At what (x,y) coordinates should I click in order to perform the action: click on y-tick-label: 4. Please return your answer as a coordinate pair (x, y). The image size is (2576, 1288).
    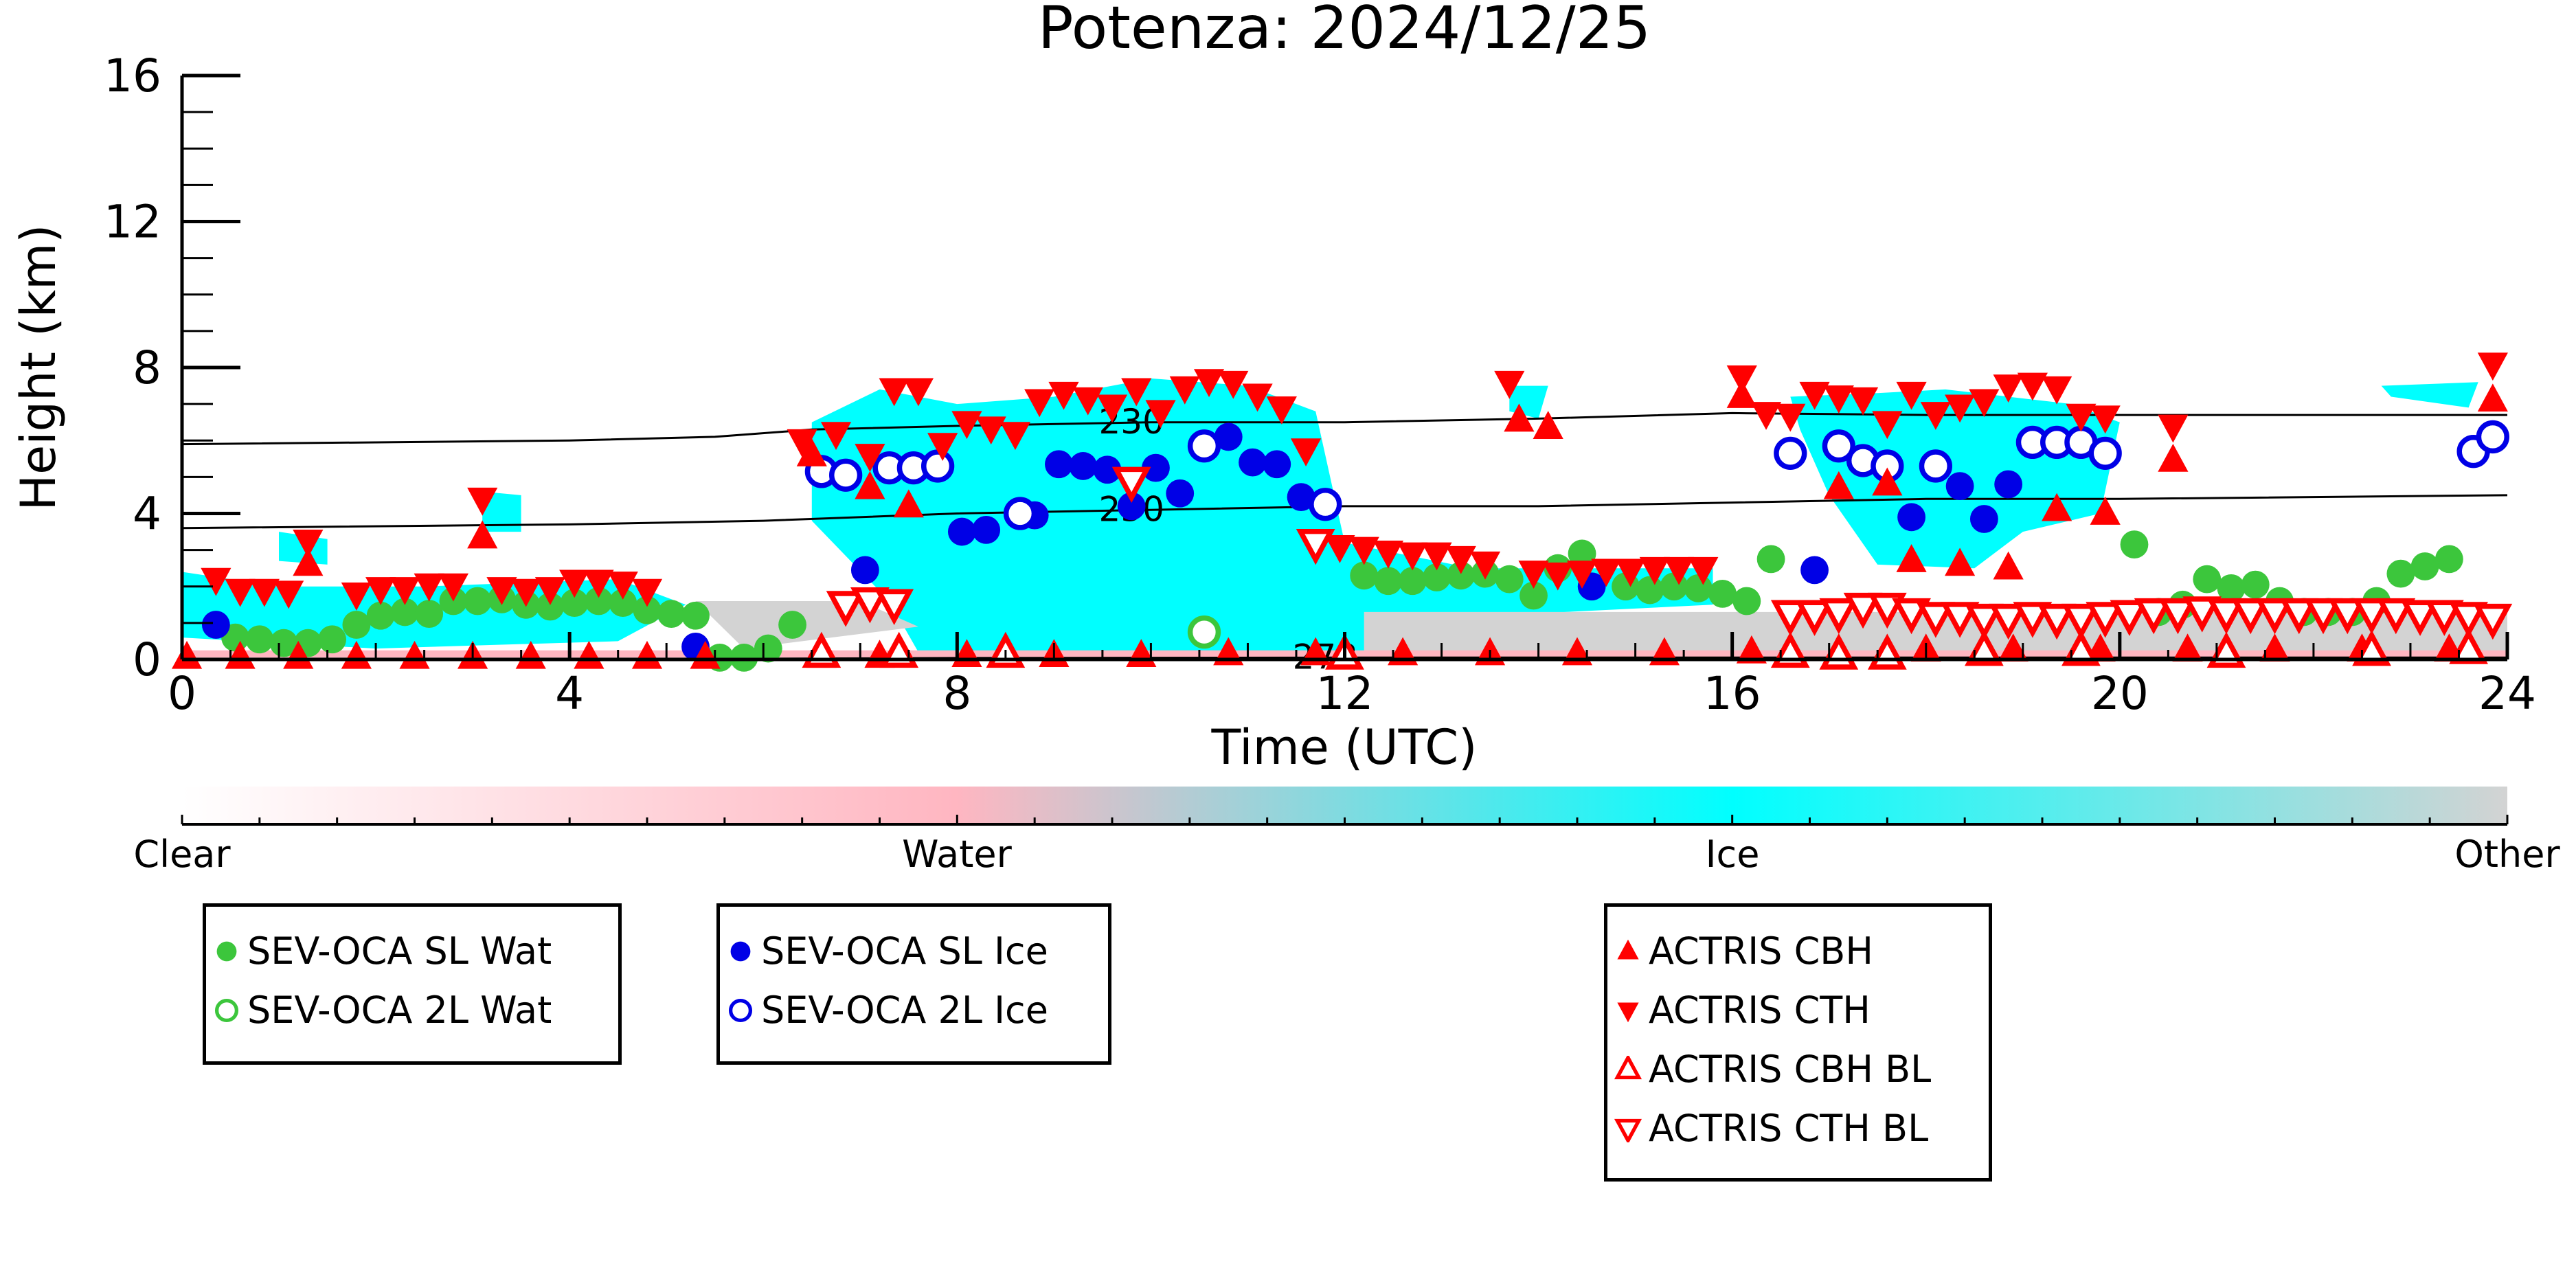
    Looking at the image, I should click on (147, 514).